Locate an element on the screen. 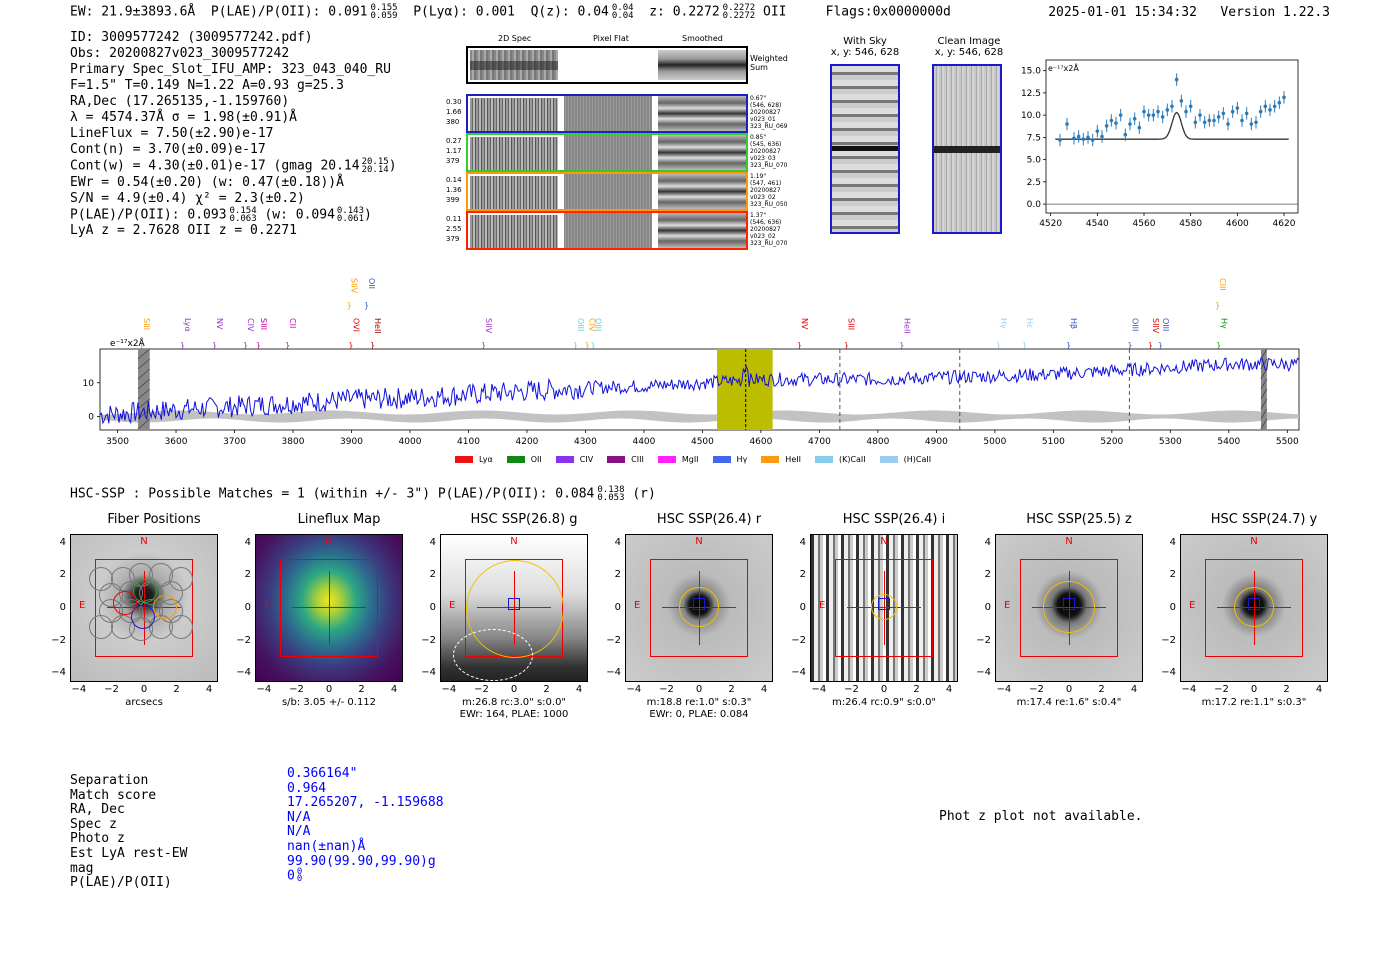 Image resolution: width=1400 pixels, height=953 pixels. spec2d-row-right-info: 0.67" (546, 628) 20200827 v023_01 323_RU_069 is located at coordinates (773, 112).